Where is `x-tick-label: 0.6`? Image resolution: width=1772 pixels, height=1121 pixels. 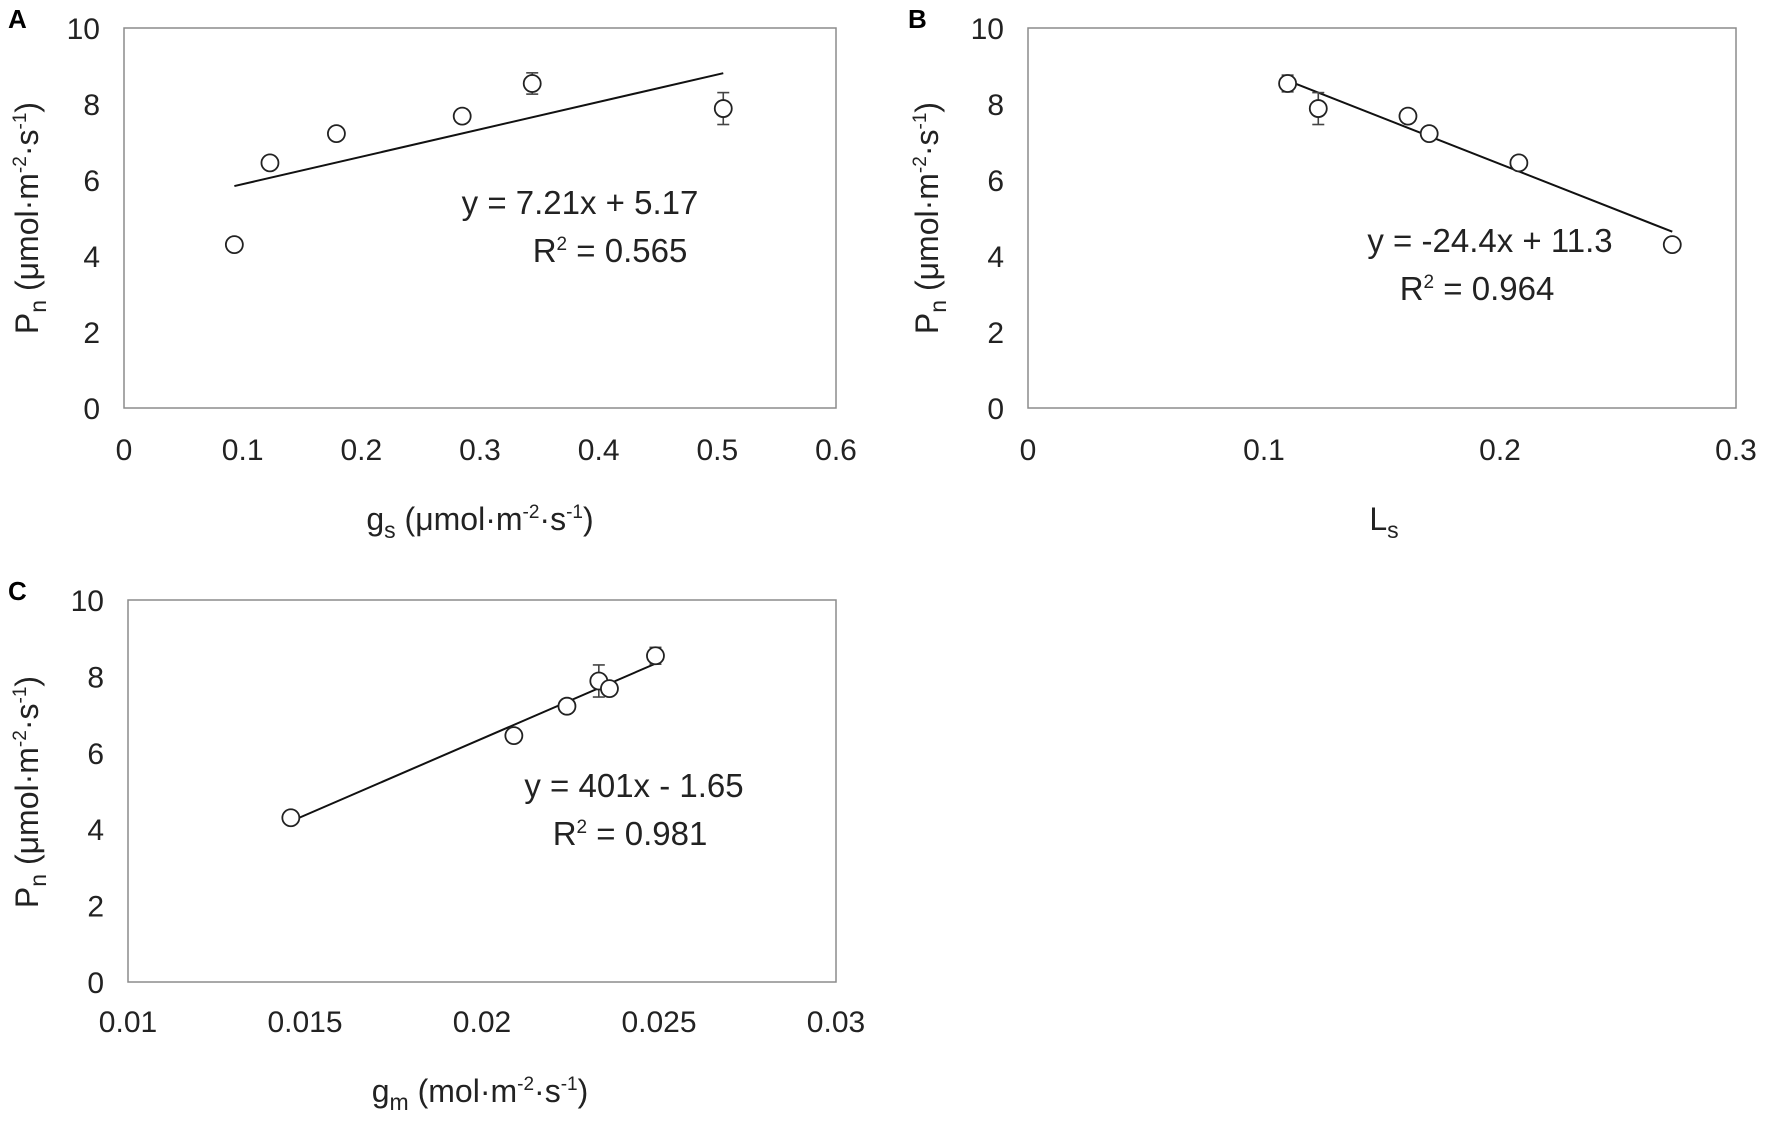
x-tick-label: 0.6 is located at coordinates (836, 450).